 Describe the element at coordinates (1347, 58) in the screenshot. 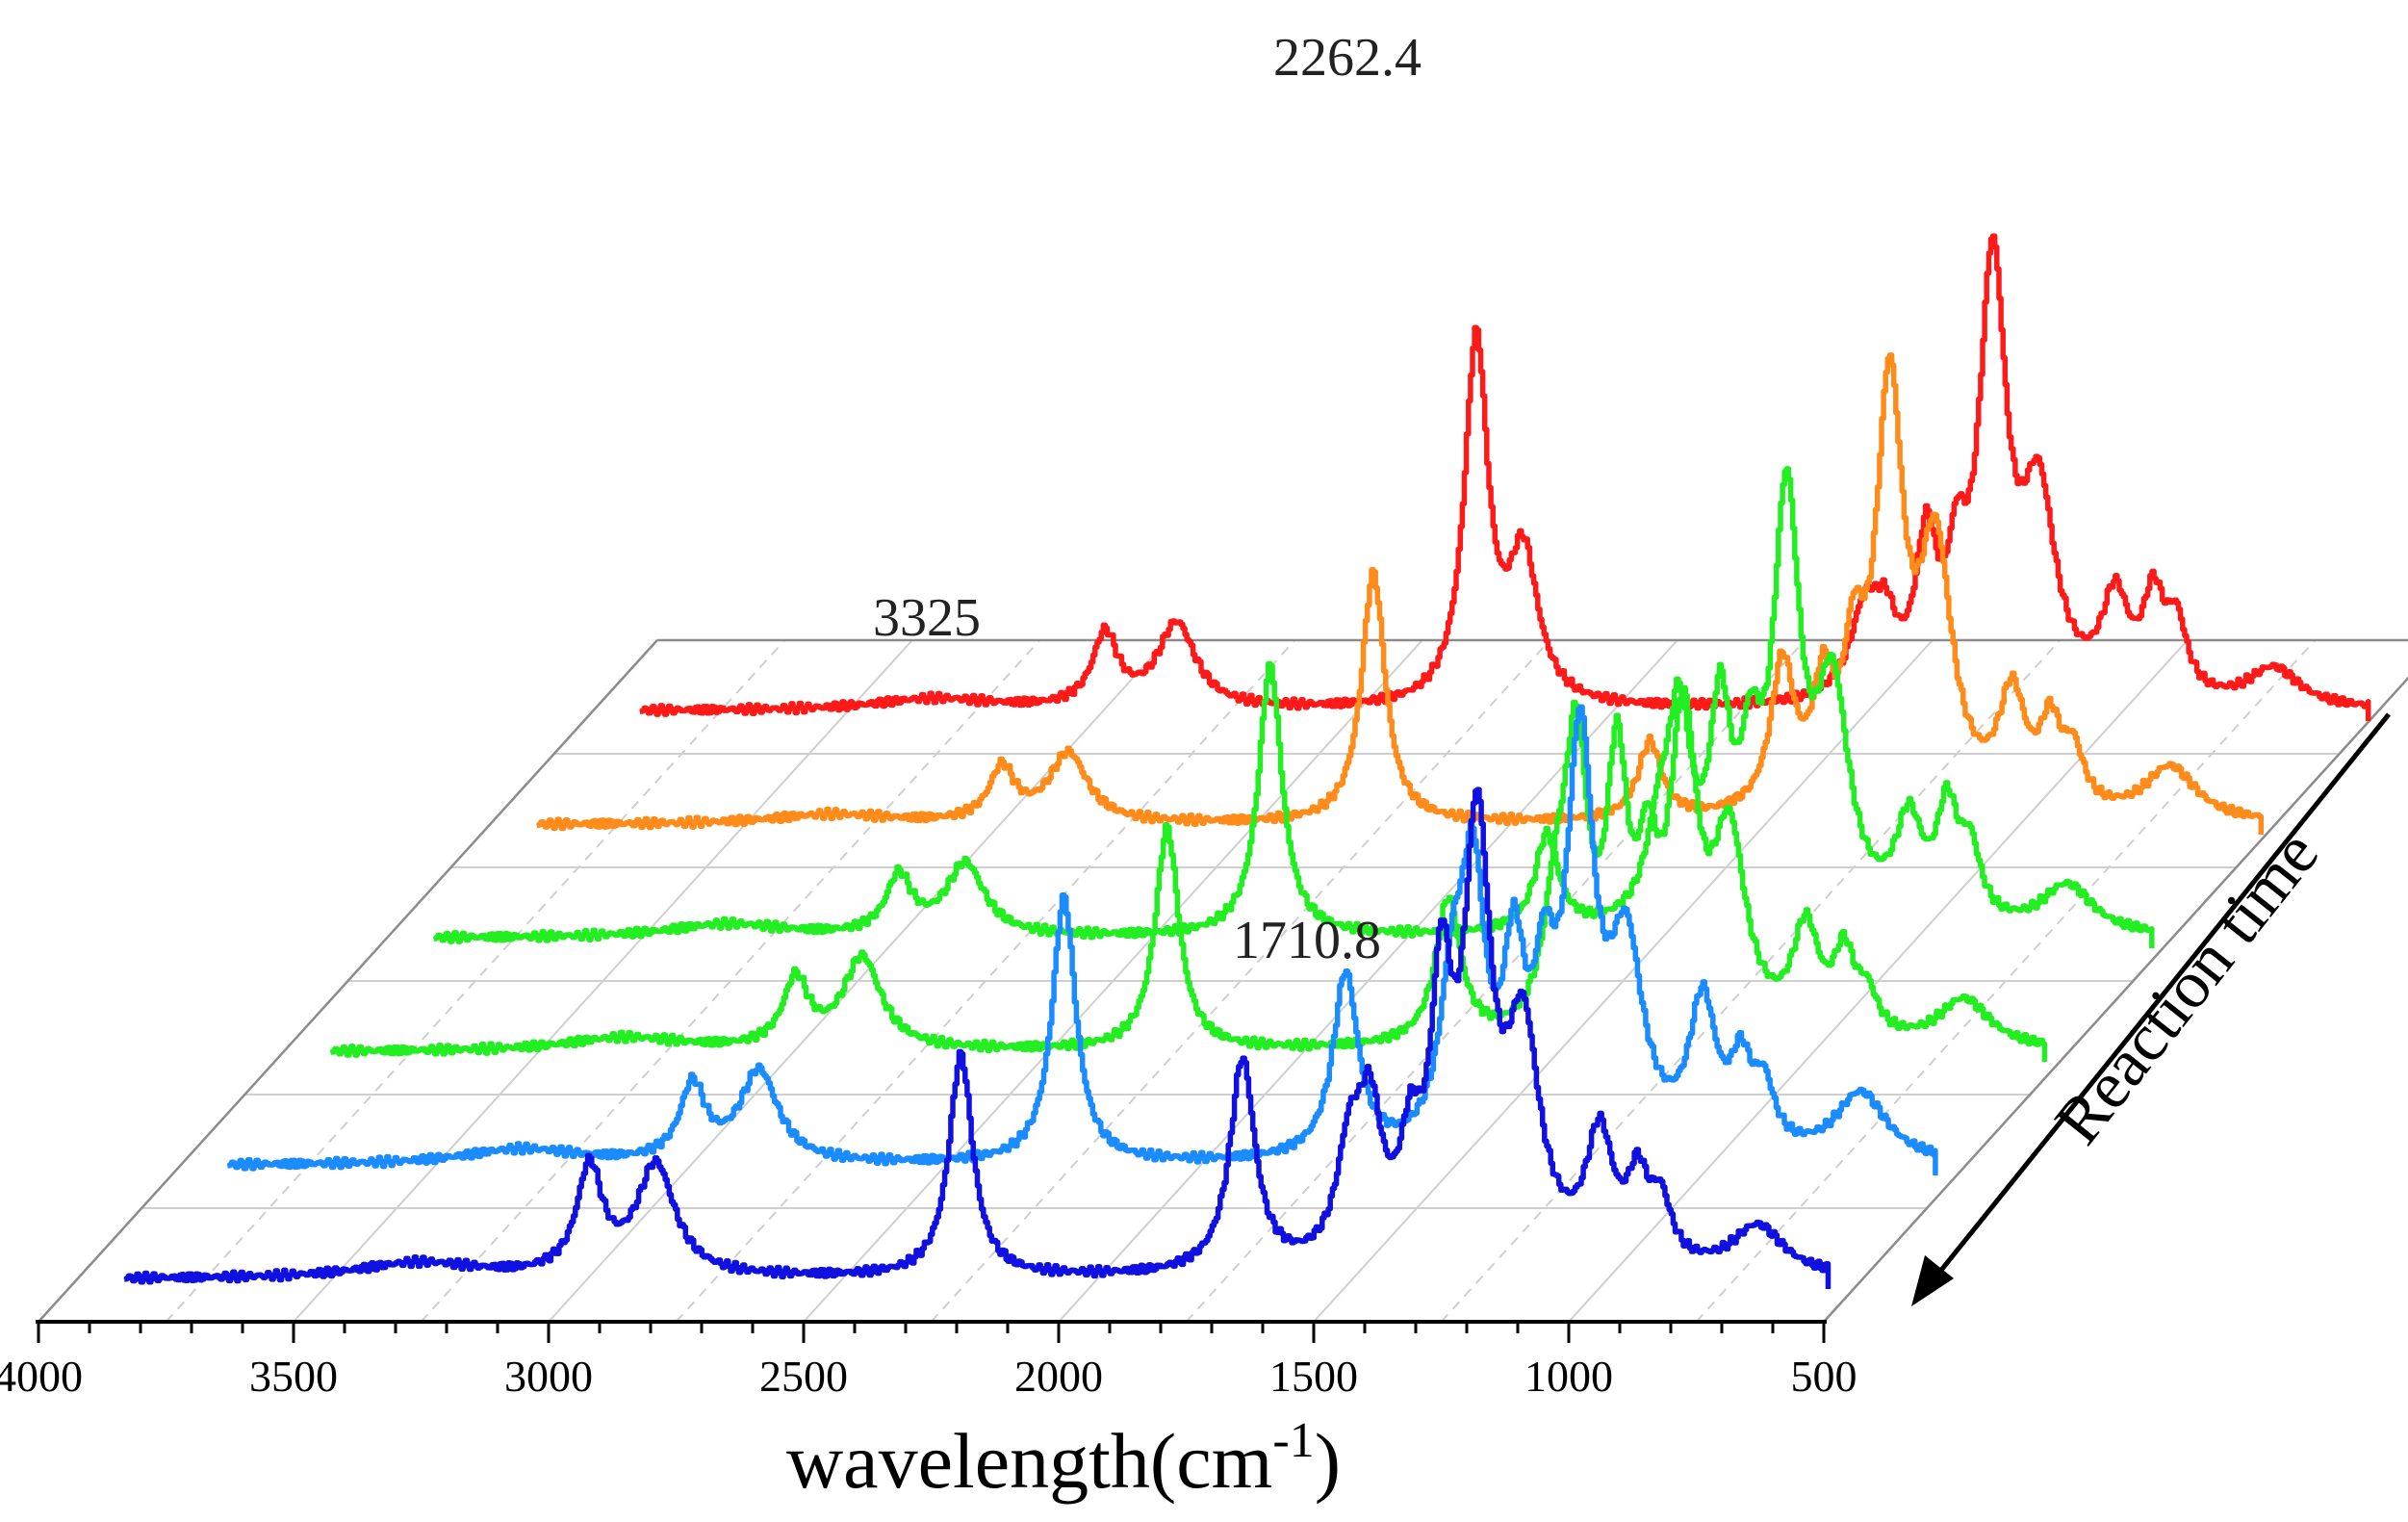

I see `peak-annotation: 2262.4` at that location.